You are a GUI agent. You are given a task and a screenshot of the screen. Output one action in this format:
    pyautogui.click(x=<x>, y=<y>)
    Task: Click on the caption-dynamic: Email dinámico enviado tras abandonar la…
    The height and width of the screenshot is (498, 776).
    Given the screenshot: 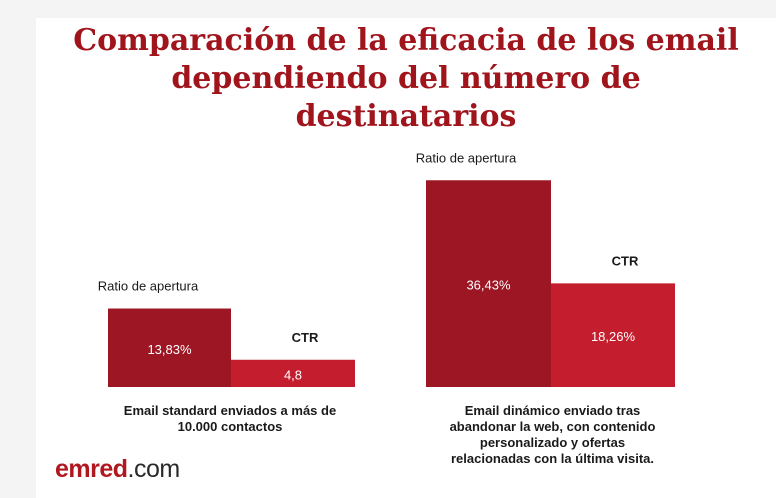 What is the action you would take?
    pyautogui.click(x=552, y=435)
    